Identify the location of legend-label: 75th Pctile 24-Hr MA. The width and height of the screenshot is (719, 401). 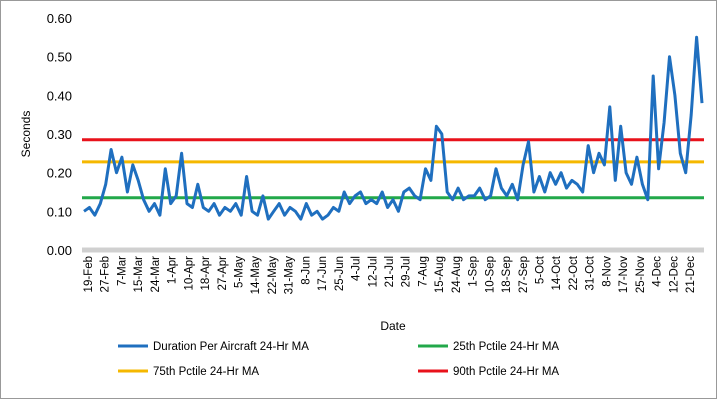
(206, 372).